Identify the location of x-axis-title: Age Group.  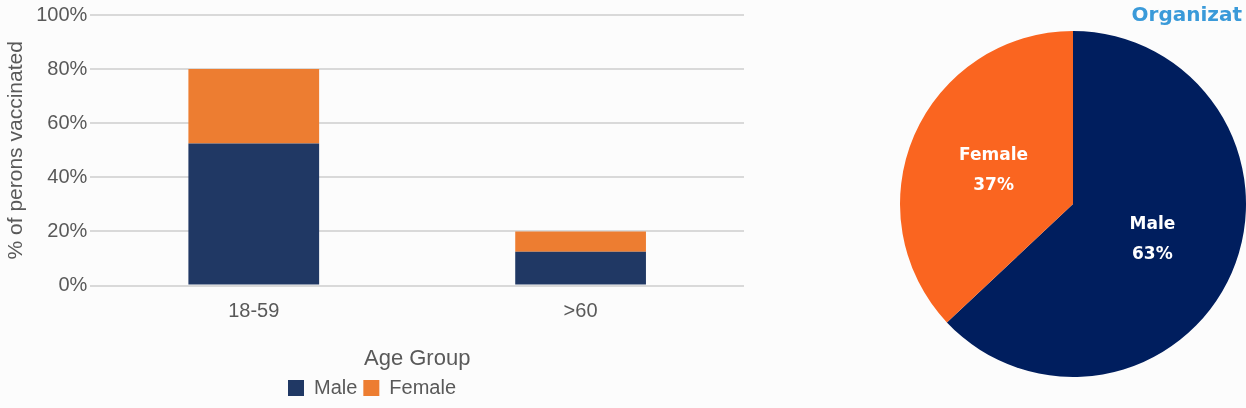
(417, 357).